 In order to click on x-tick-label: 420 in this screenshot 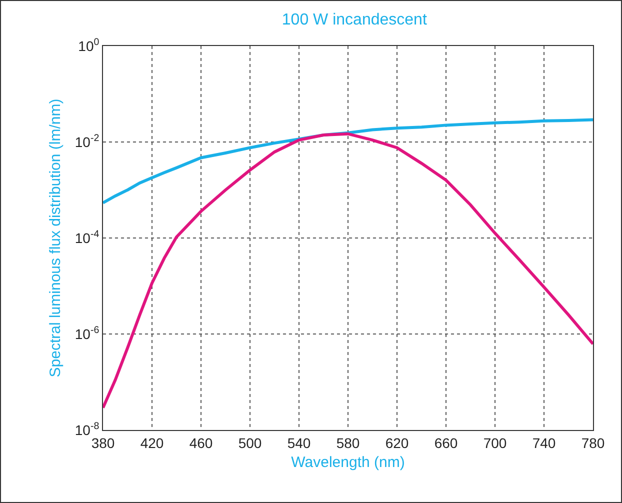, I will do `click(152, 442)`.